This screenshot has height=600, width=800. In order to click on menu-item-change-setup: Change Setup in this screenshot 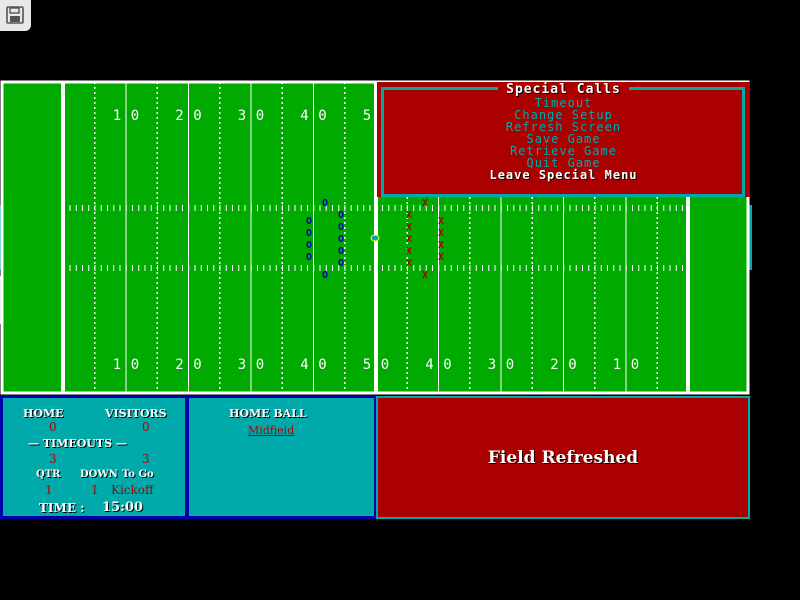, I will do `click(563, 115)`.